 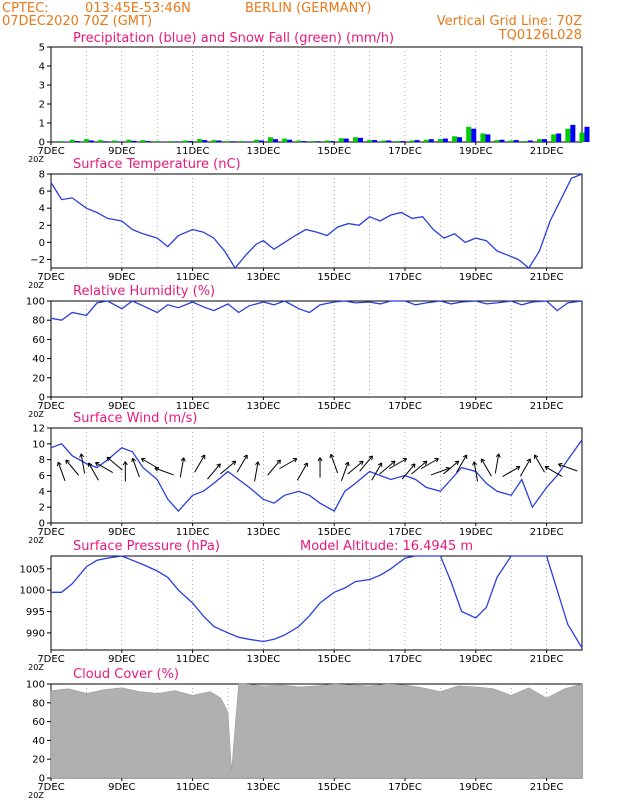 What do you see at coordinates (540, 35) in the screenshot?
I see `header-code: TQ0126L028` at bounding box center [540, 35].